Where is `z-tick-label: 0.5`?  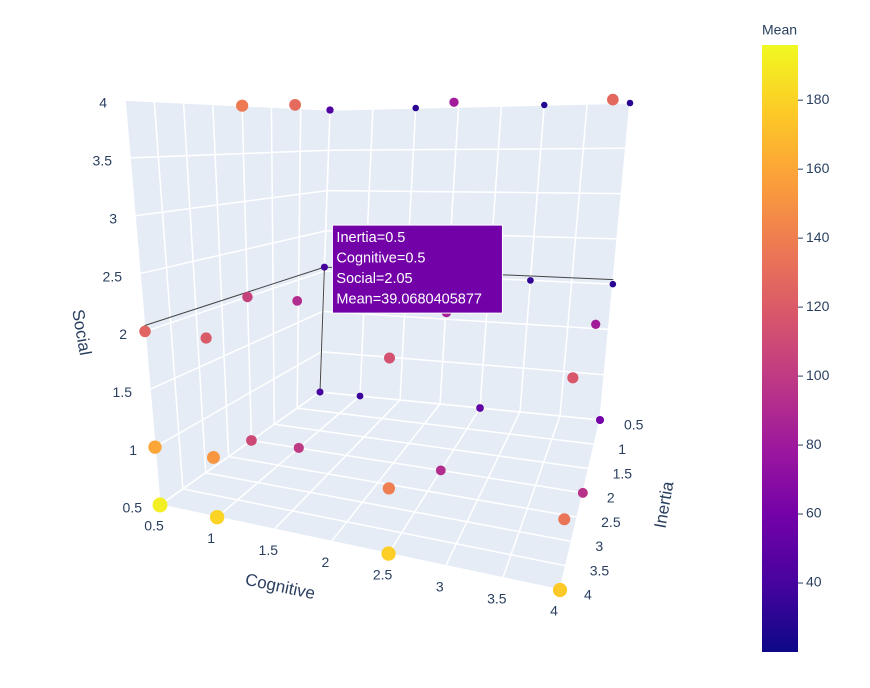
z-tick-label: 0.5 is located at coordinates (133, 508).